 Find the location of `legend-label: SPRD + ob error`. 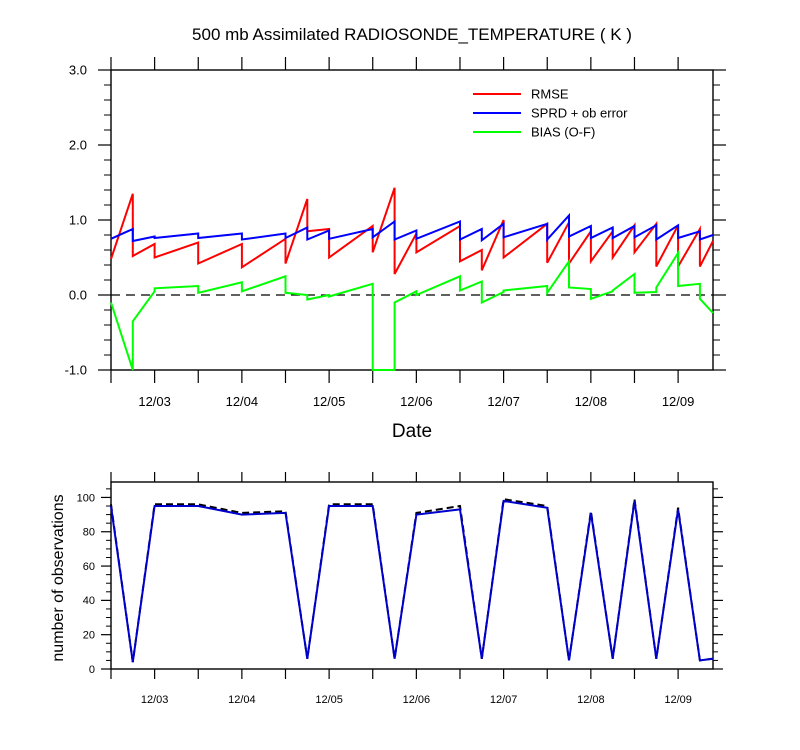

legend-label: SPRD + ob error is located at coordinates (579, 113).